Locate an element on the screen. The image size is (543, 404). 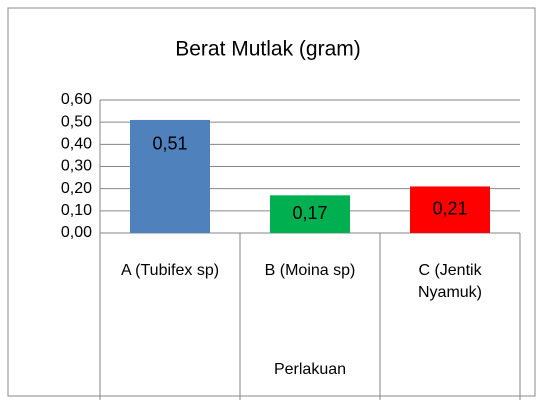
x-tick-label: C (Jentik Nyamuk) is located at coordinates (449, 281).